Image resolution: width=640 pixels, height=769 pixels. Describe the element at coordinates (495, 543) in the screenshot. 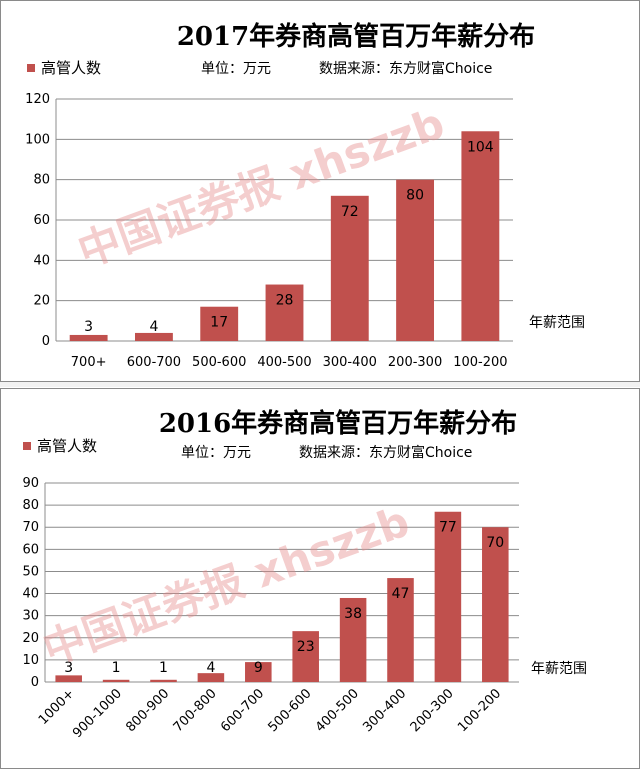

I see `data-label: 70` at that location.